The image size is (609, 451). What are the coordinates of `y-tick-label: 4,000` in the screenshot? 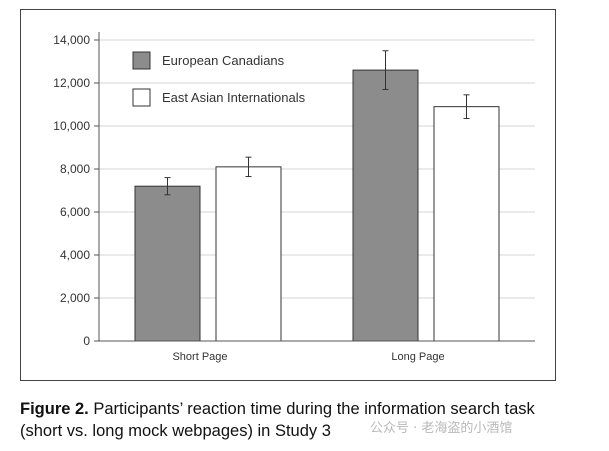 It's located at (75, 255).